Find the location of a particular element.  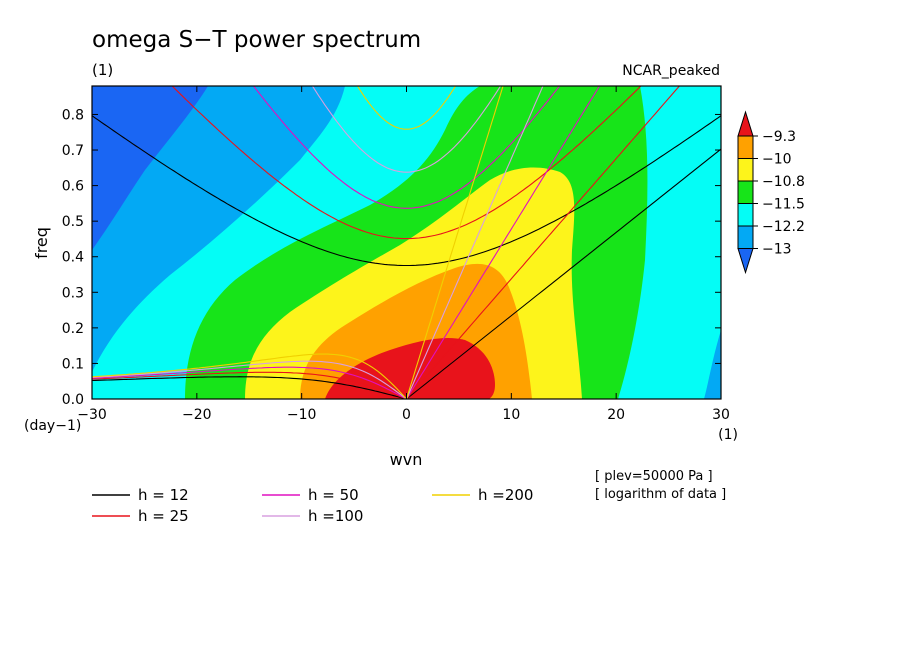

chart-subtitle-right: NCAR_peaked is located at coordinates (671, 71).